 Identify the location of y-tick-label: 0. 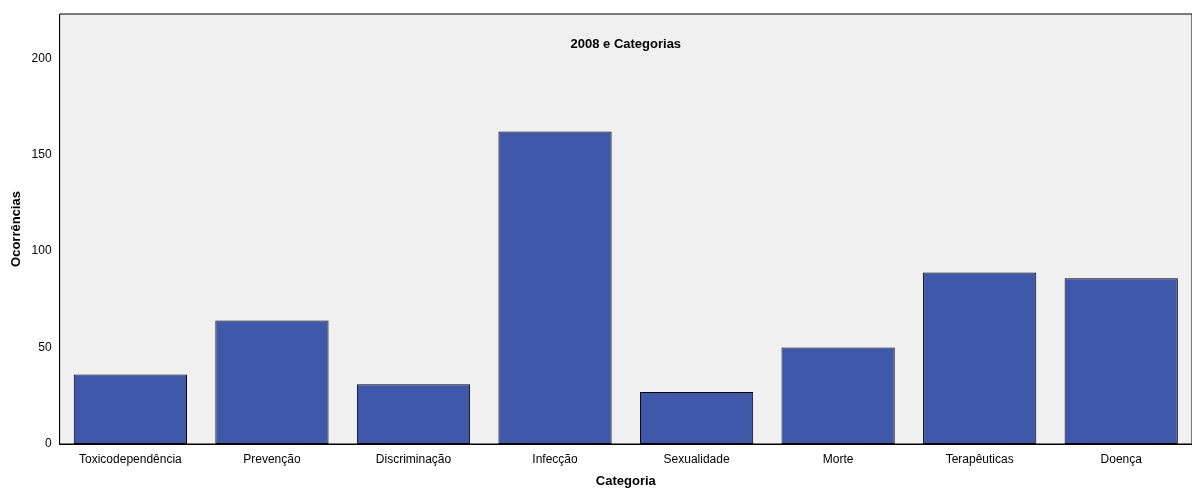
(48, 443).